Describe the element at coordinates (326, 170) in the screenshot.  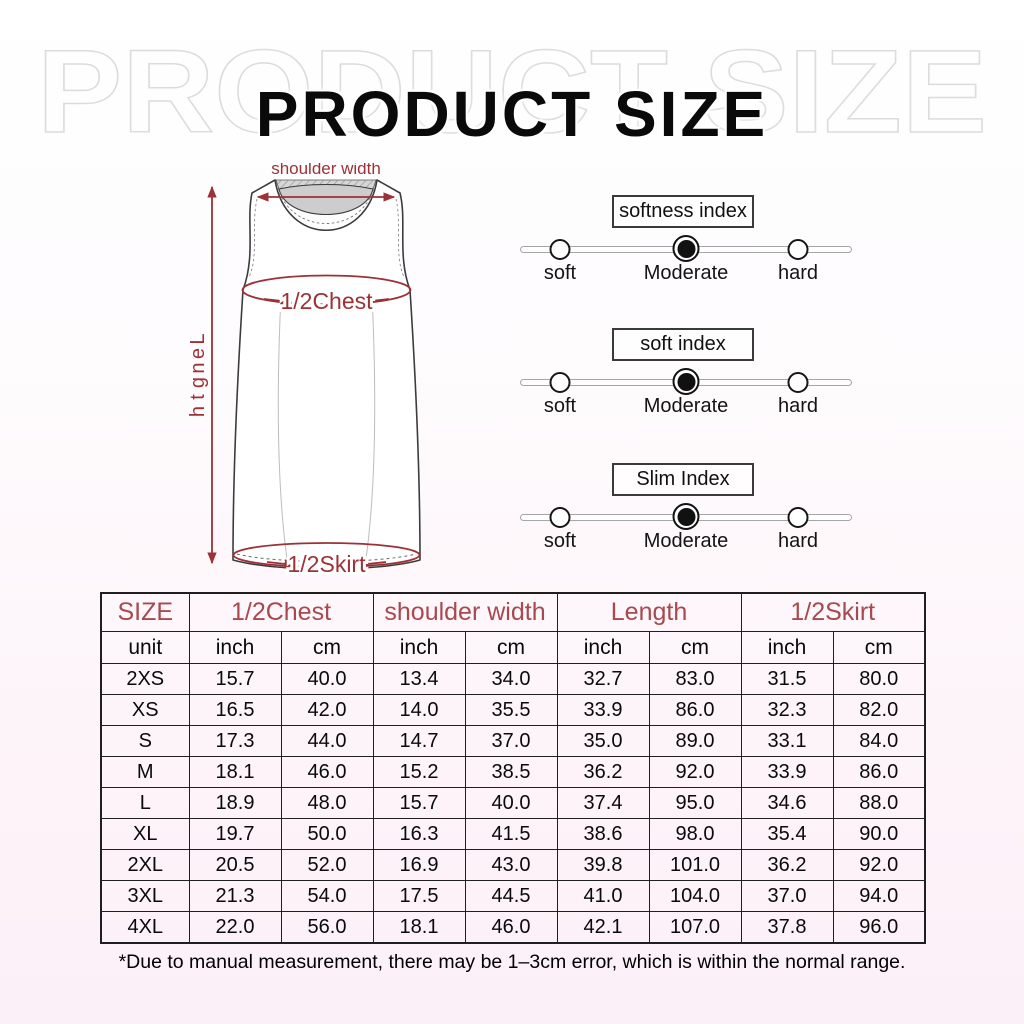
I see `shoulder-width-label: shoulder width` at that location.